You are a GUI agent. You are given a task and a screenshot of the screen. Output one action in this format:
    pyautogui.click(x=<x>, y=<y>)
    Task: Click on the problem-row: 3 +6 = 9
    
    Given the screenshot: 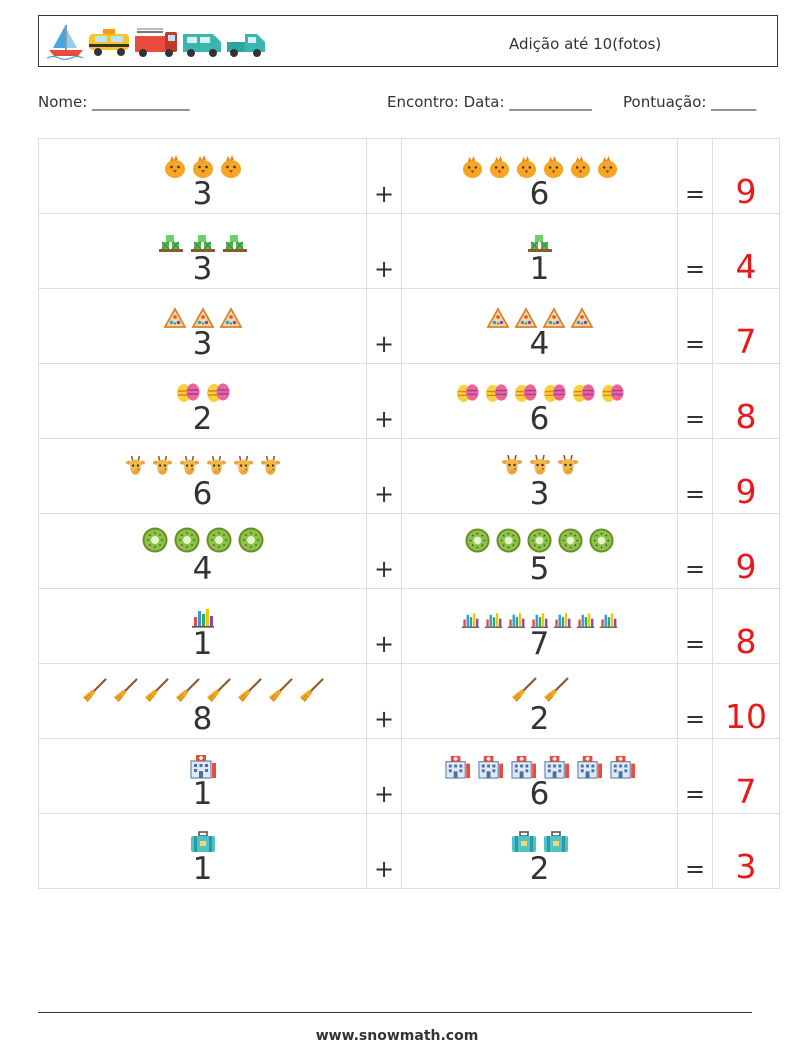 What is the action you would take?
    pyautogui.click(x=409, y=176)
    